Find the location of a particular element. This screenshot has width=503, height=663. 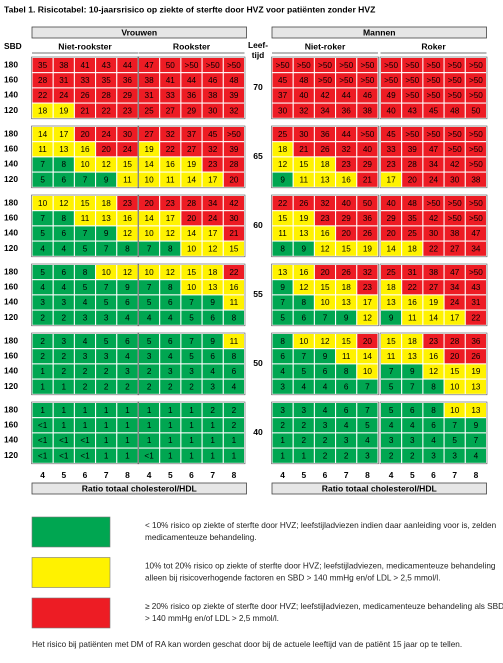

age-label: Leef- is located at coordinates (258, 45).